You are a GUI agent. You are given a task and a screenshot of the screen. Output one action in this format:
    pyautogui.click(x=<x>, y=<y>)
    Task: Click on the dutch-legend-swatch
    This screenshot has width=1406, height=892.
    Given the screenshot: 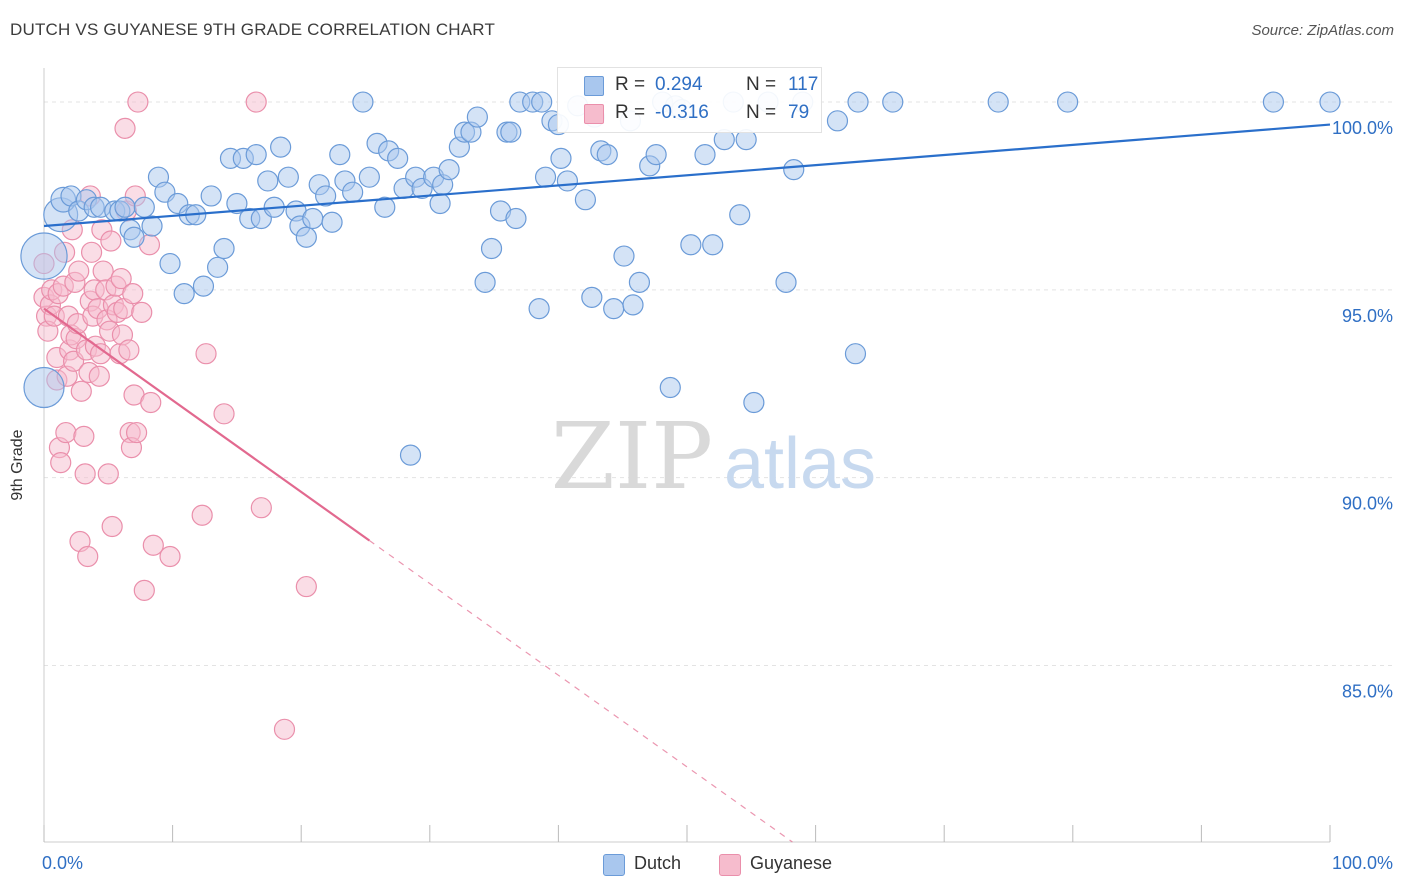 What is the action you would take?
    pyautogui.click(x=614, y=865)
    